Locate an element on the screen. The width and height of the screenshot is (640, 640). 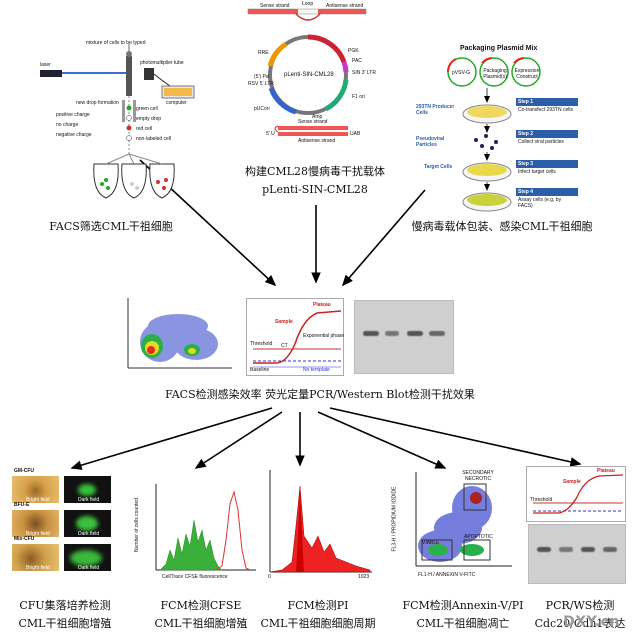
pi-caption-2: CML干祖细胞细胞周期 is located at coordinates (318, 623).